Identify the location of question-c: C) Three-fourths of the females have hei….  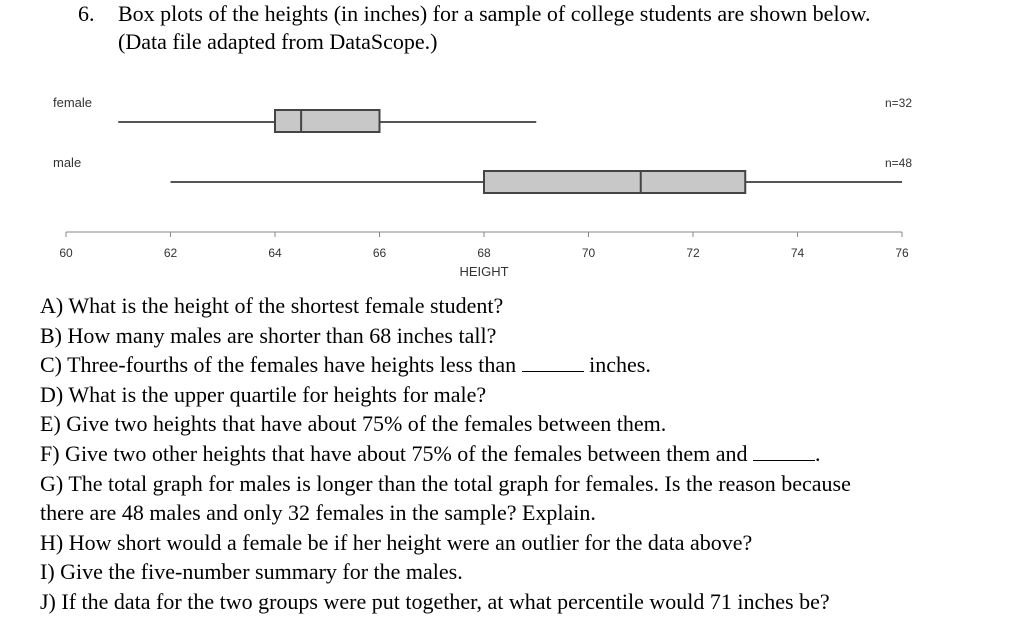
(345, 365).